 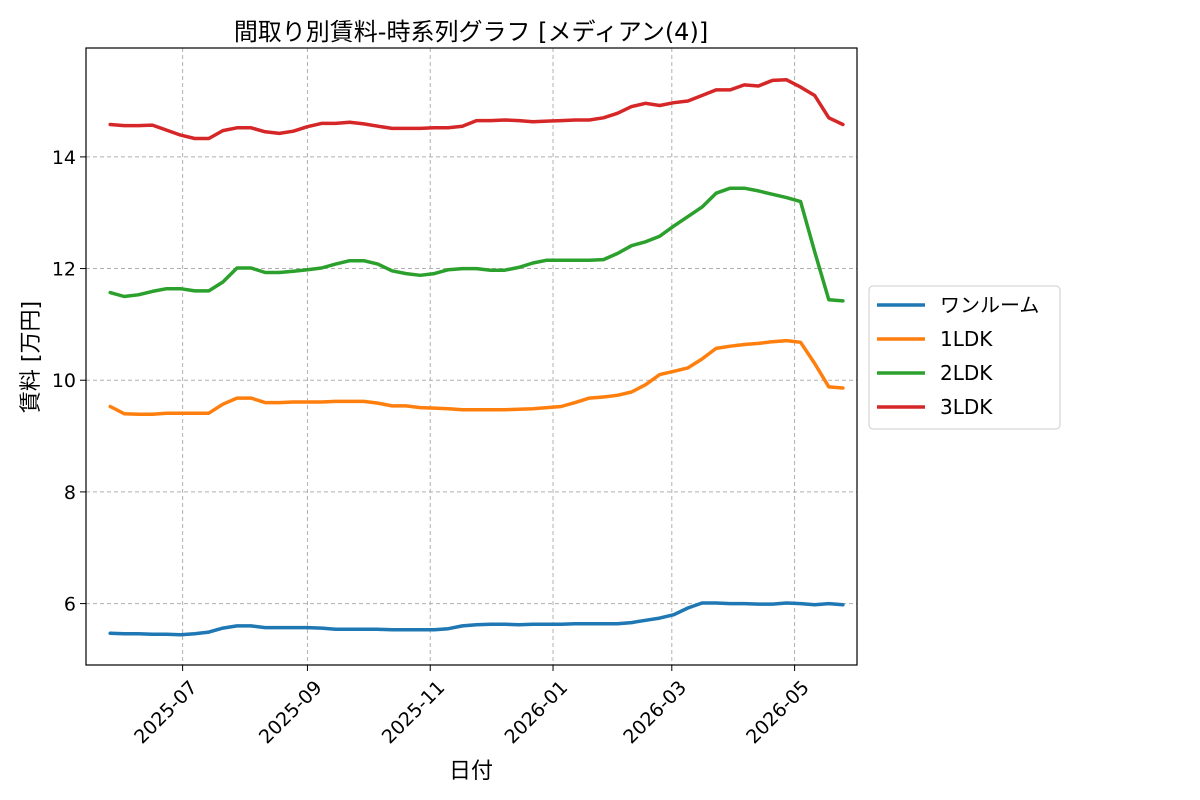 What do you see at coordinates (966, 407) in the screenshot?
I see `legend-label: 3LDK` at bounding box center [966, 407].